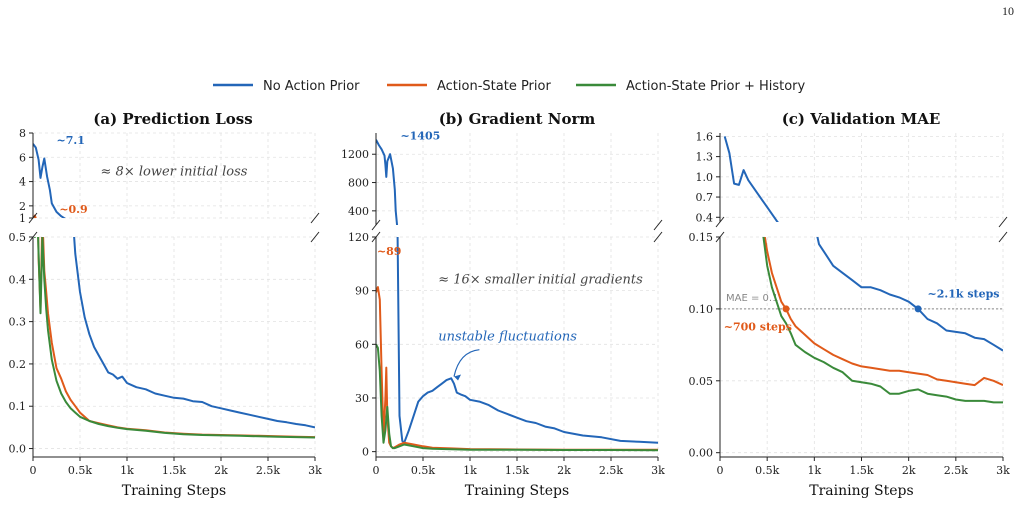  Describe the element at coordinates (701, 381) in the screenshot. I see `y-tick-label: 0.05` at that location.